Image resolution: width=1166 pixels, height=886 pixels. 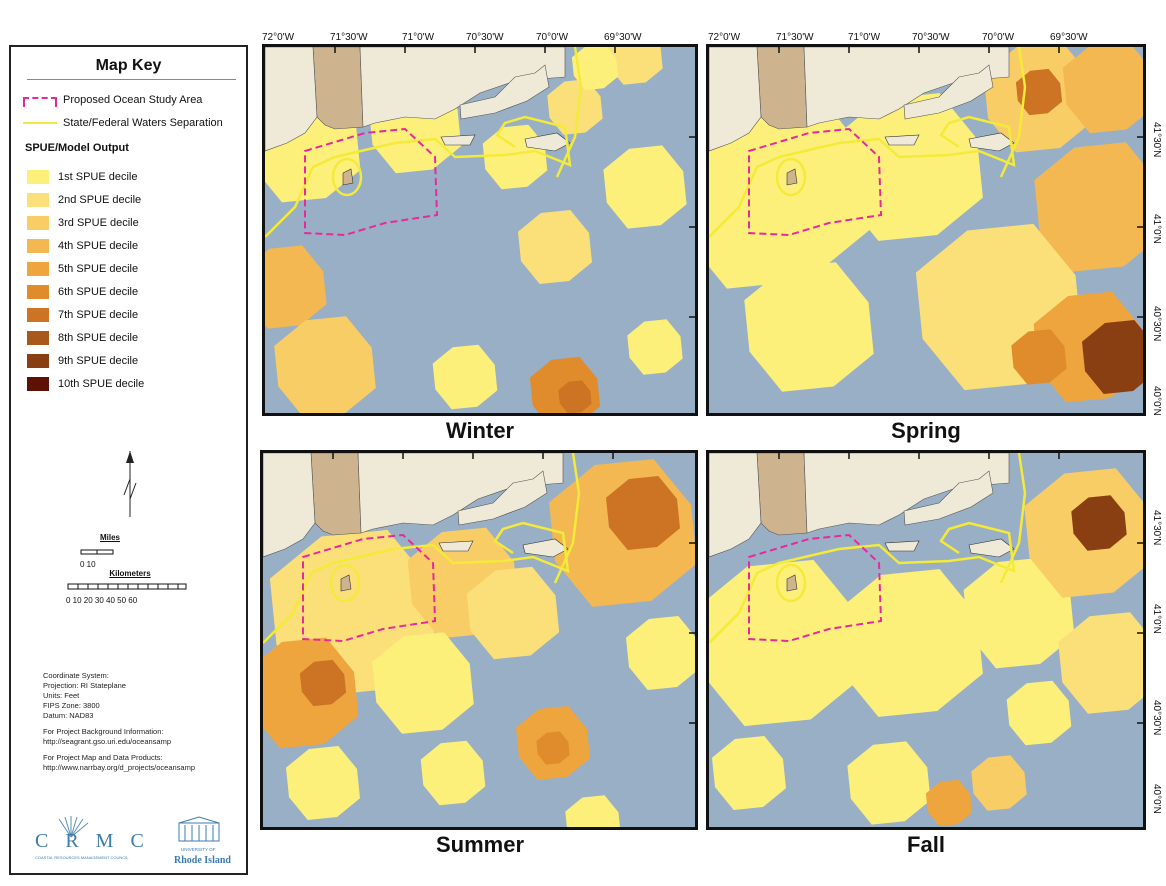 What do you see at coordinates (143, 123) in the screenshot?
I see `waters-separation-label: State/Federal Waters Separation` at bounding box center [143, 123].